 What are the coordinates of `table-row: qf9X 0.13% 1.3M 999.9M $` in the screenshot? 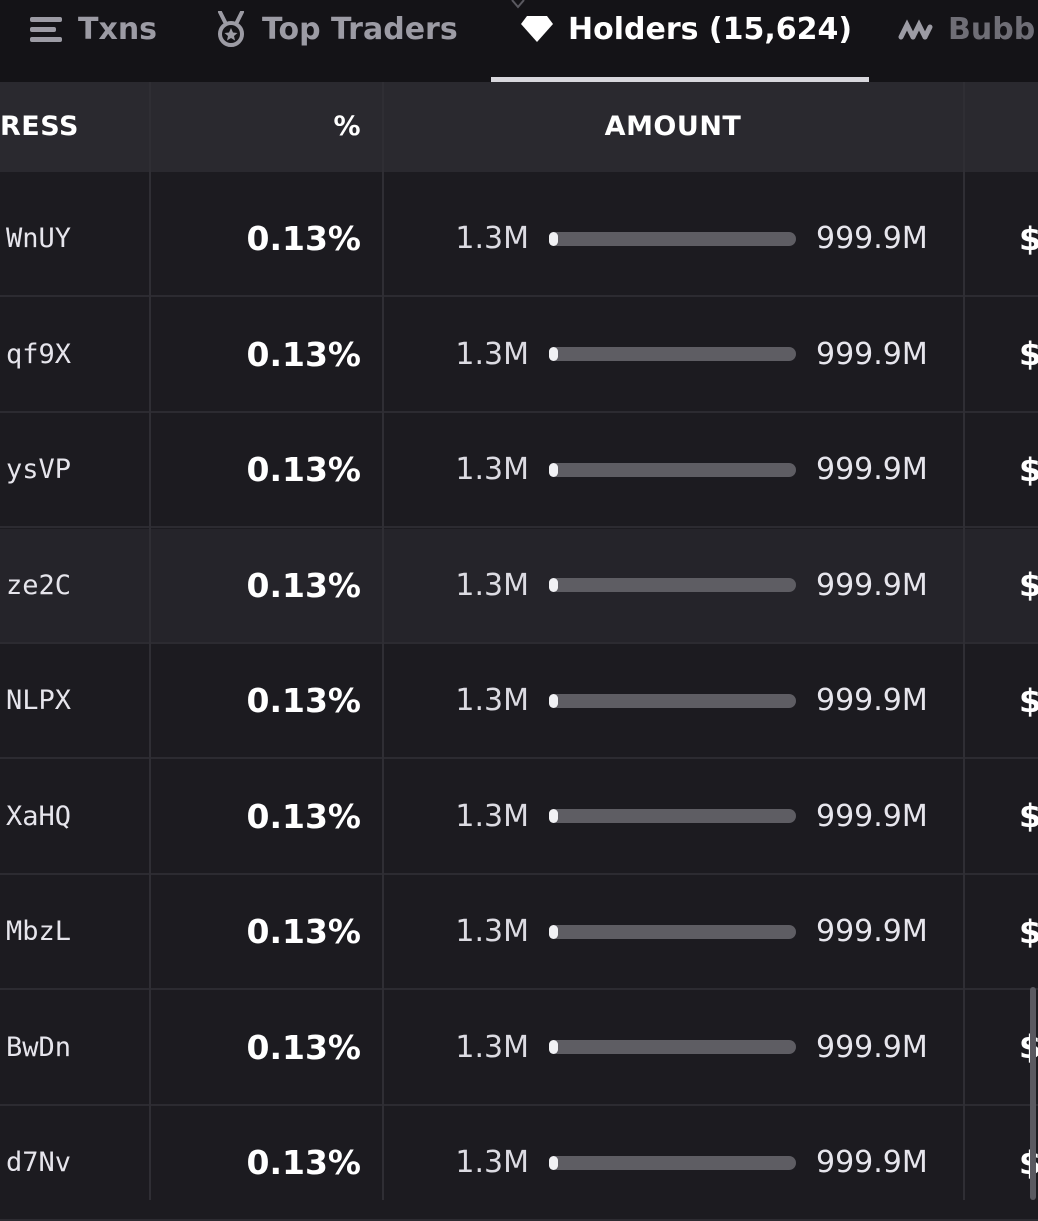 It's located at (519, 355).